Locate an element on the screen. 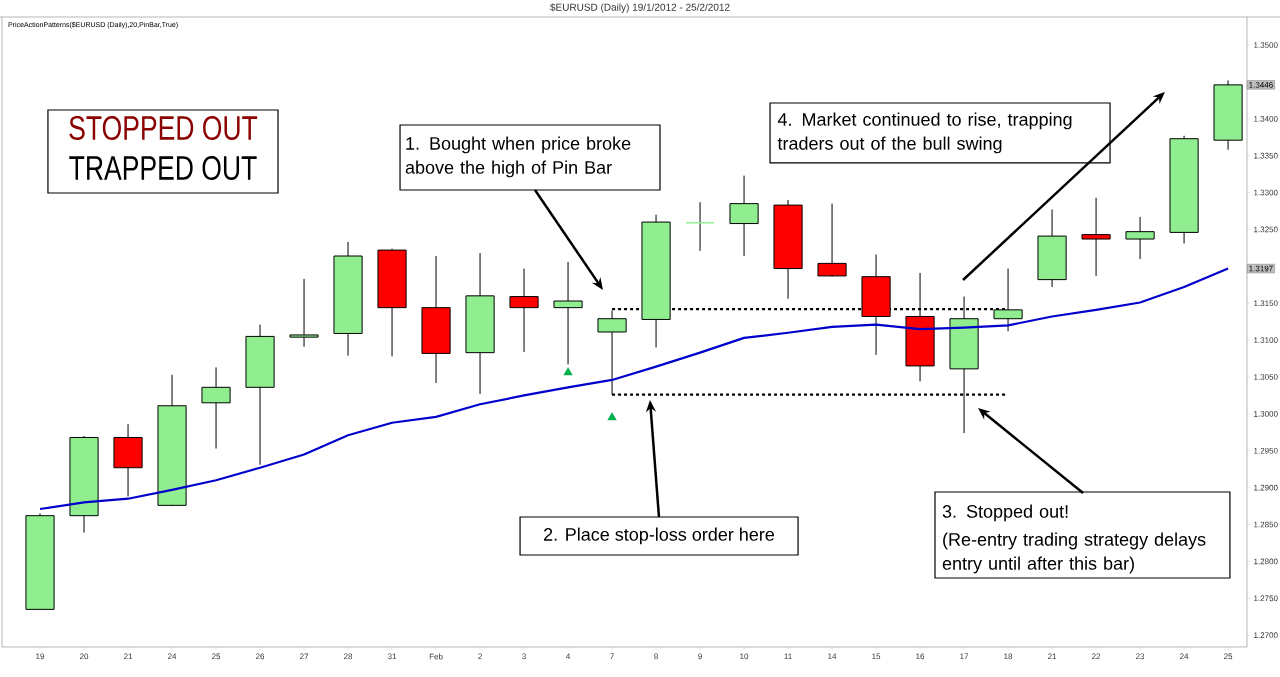 Image resolution: width=1280 pixels, height=677 pixels. y-tick-label: 1.3050 is located at coordinates (1266, 377).